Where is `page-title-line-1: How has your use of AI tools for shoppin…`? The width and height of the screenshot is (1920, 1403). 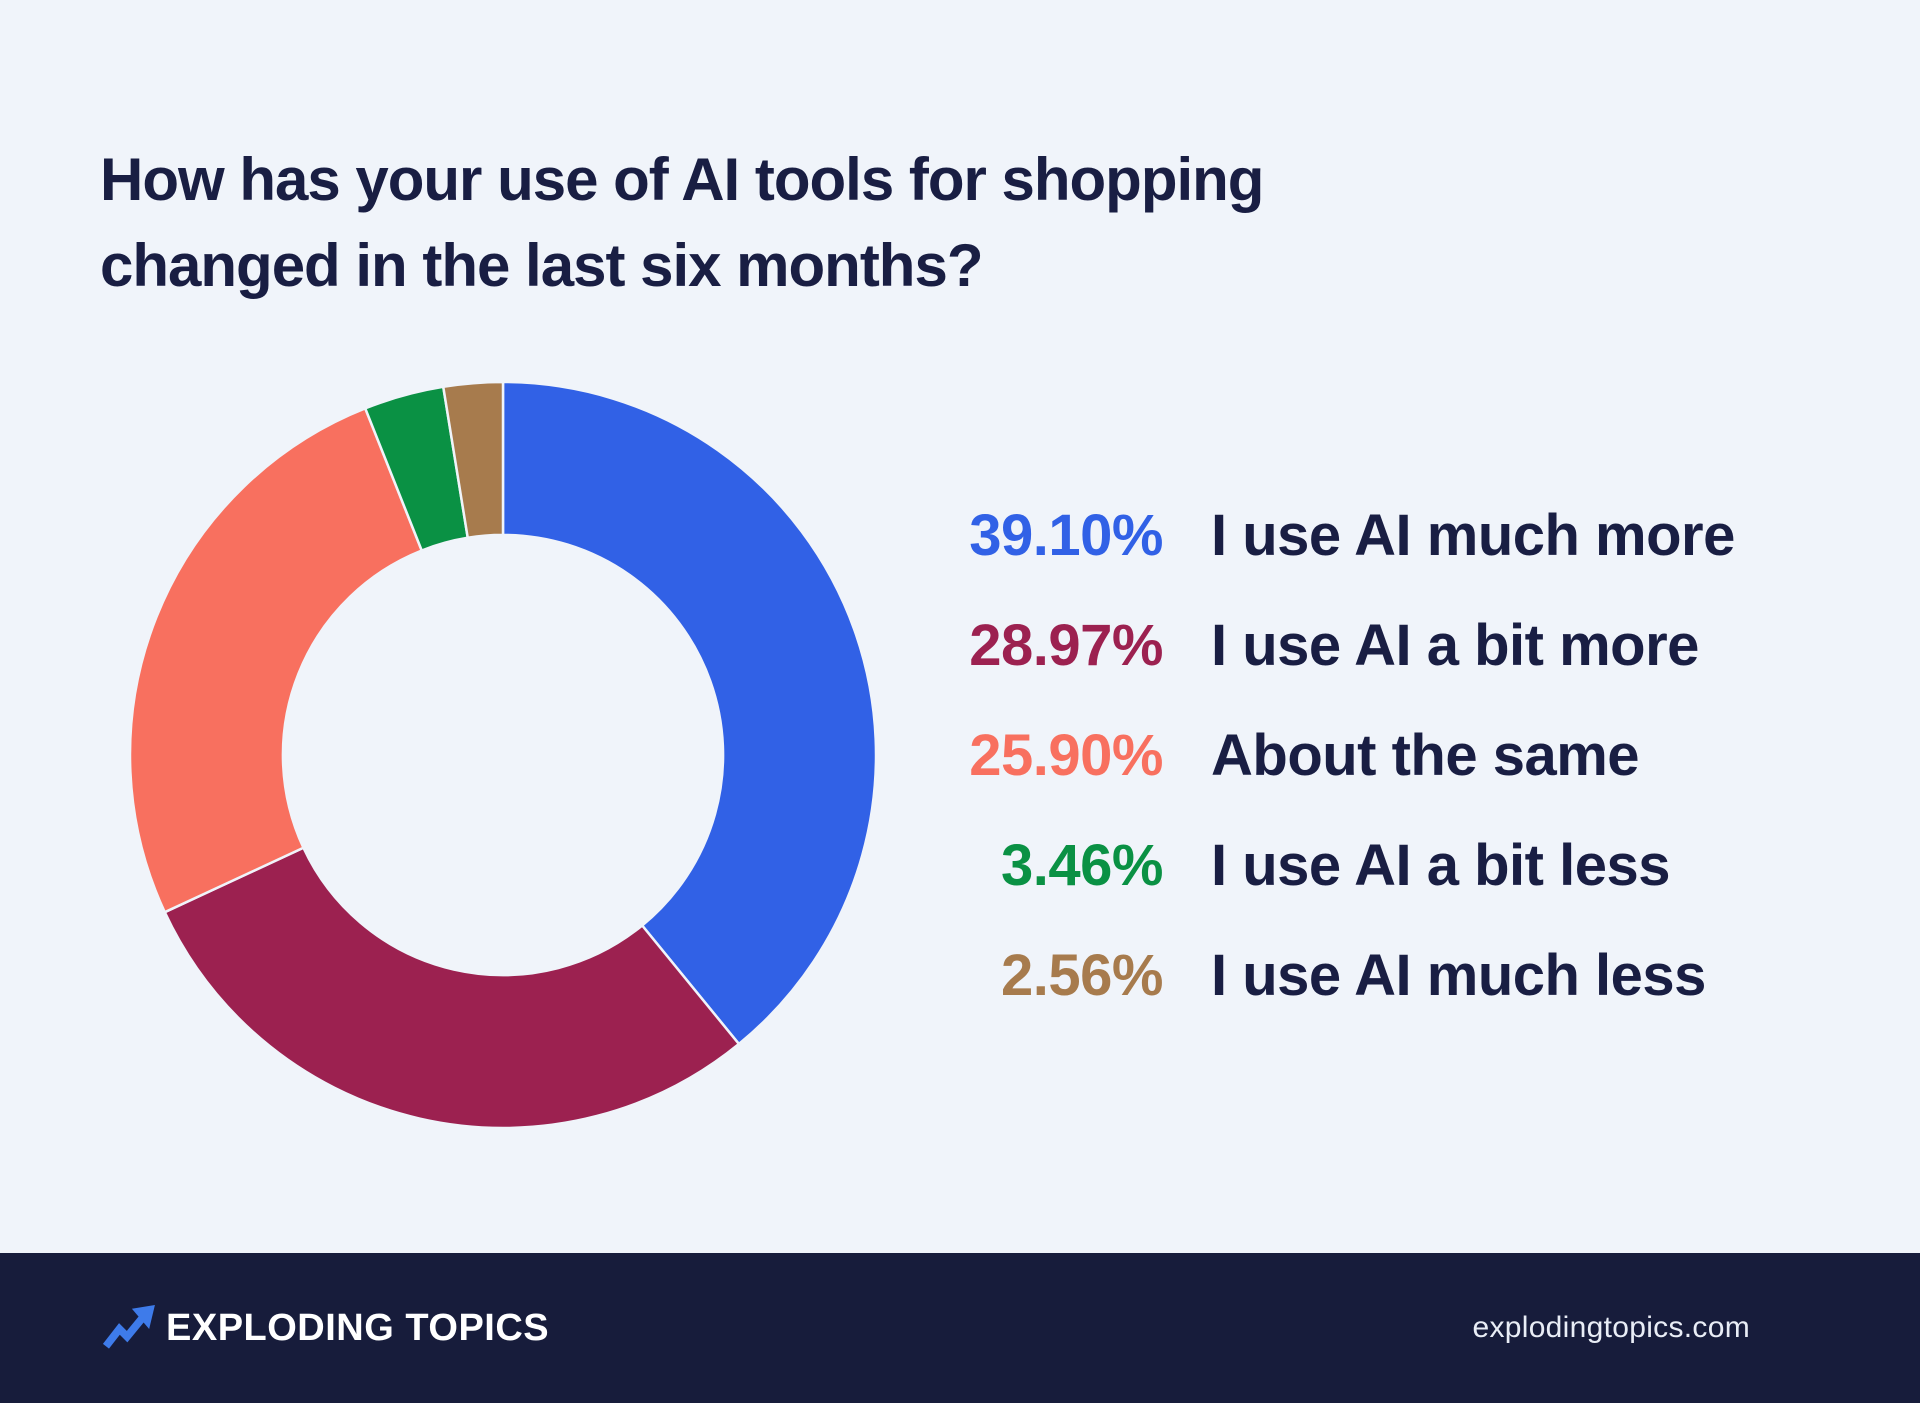
page-title-line-1: How has your use of AI tools for shoppin… is located at coordinates (682, 180).